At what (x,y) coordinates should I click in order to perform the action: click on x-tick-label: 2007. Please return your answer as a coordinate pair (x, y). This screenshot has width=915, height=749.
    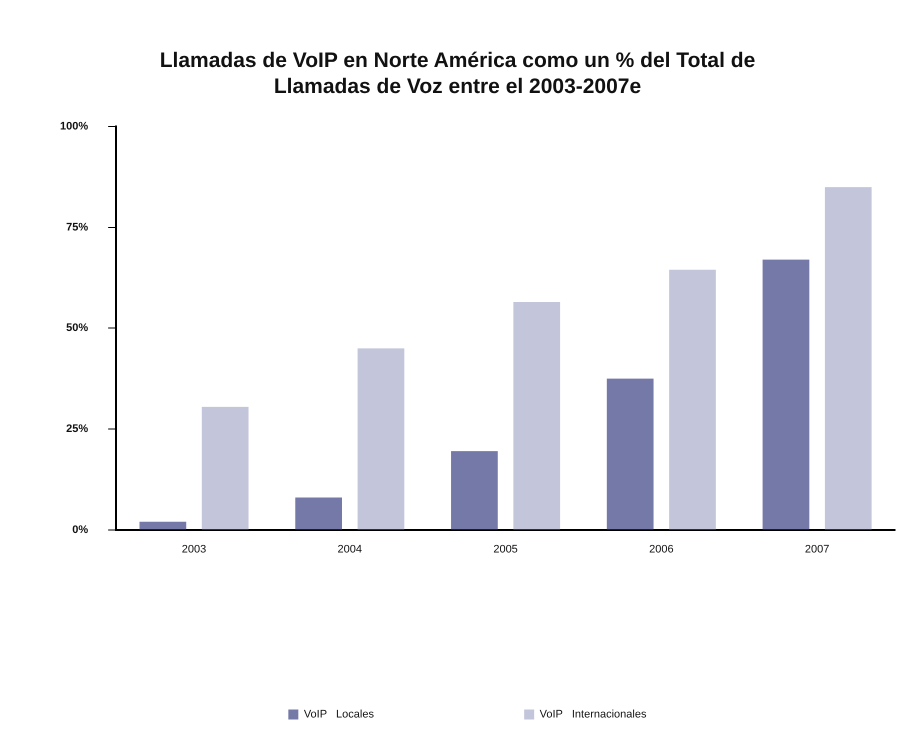
    Looking at the image, I should click on (817, 549).